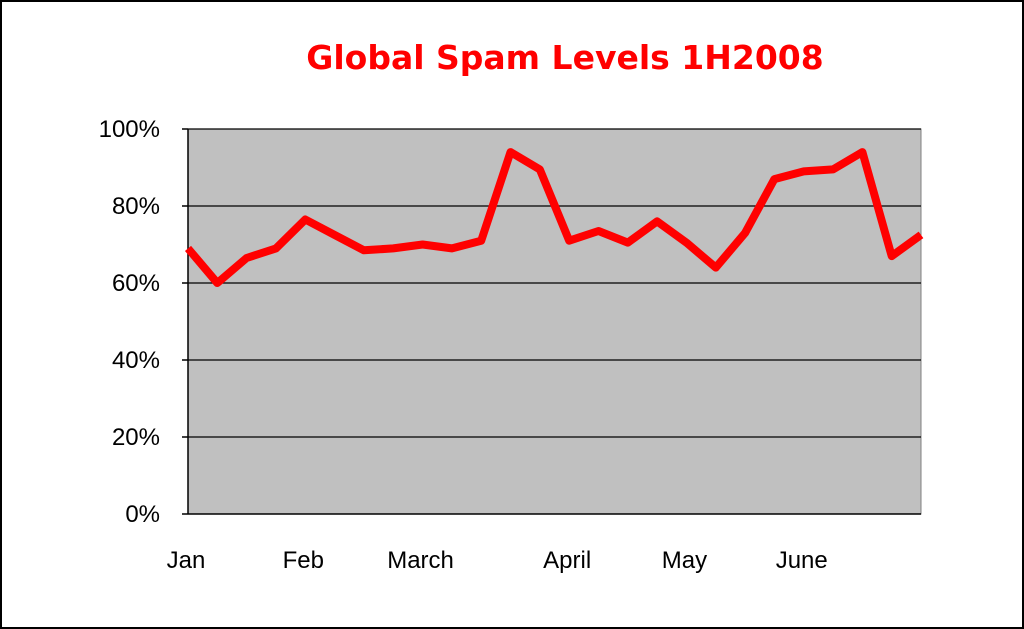 Image resolution: width=1024 pixels, height=629 pixels. Describe the element at coordinates (136, 437) in the screenshot. I see `y-tick-label: 20%` at that location.